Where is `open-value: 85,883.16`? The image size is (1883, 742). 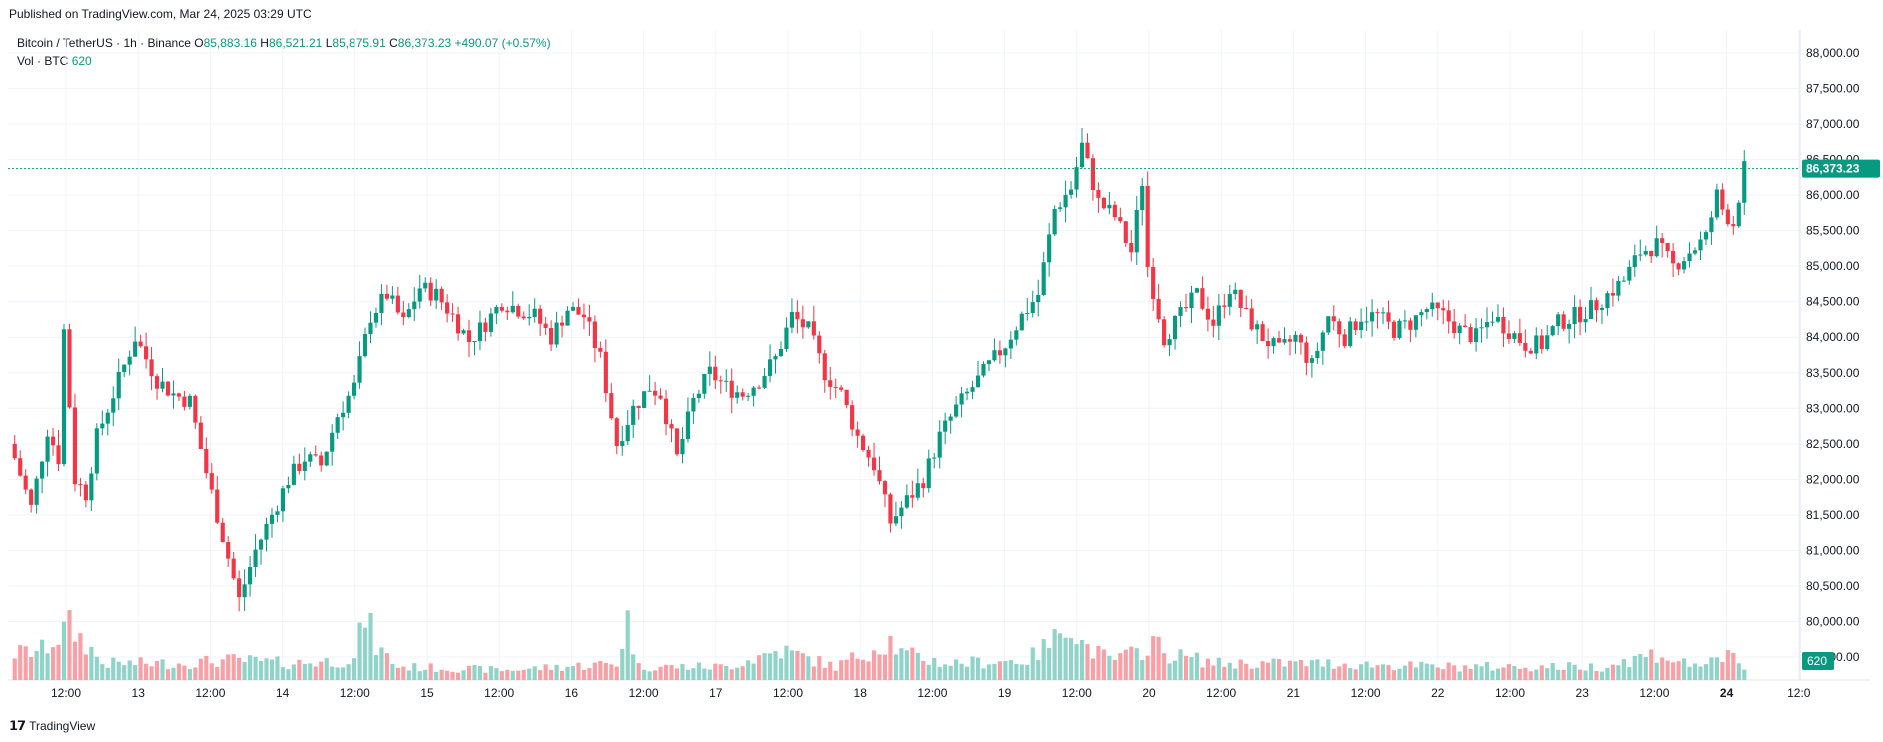
open-value: 85,883.16 is located at coordinates (230, 43).